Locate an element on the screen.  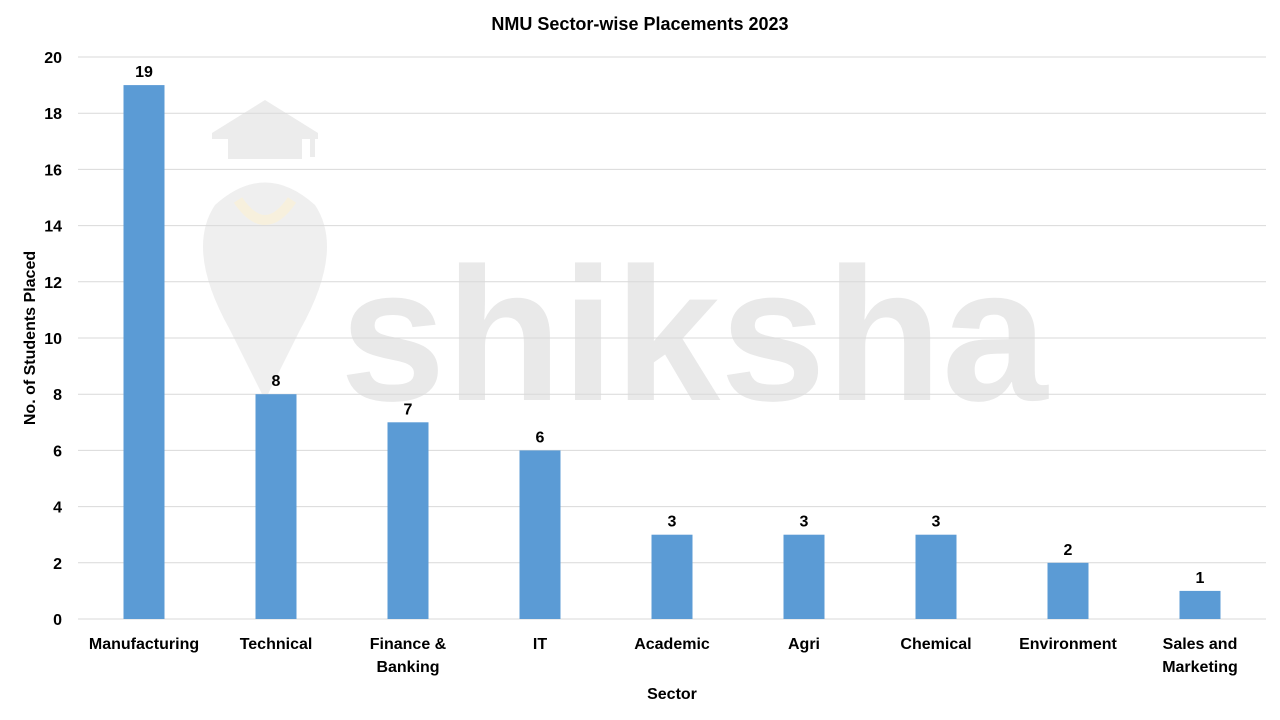
data-label: 2 is located at coordinates (1068, 550).